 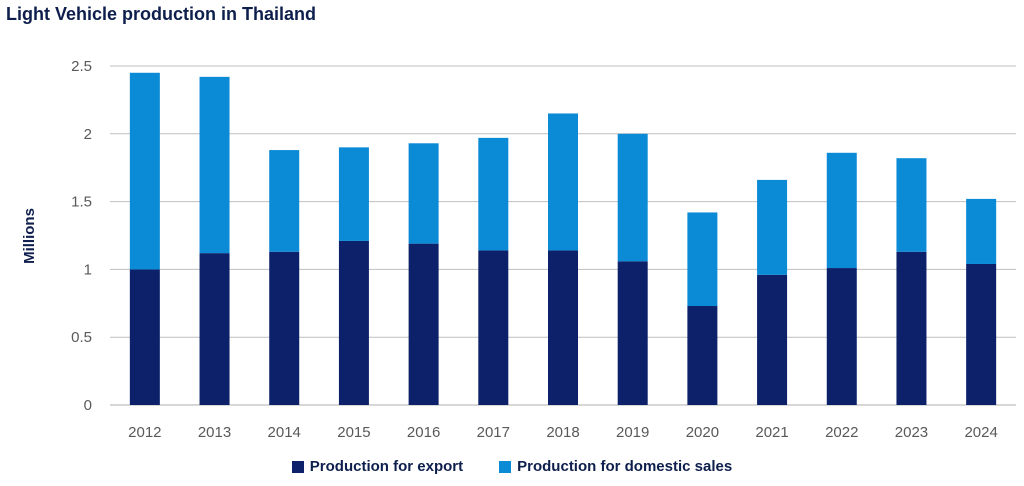 What do you see at coordinates (772, 227) in the screenshot?
I see `bar-domestic-2021` at bounding box center [772, 227].